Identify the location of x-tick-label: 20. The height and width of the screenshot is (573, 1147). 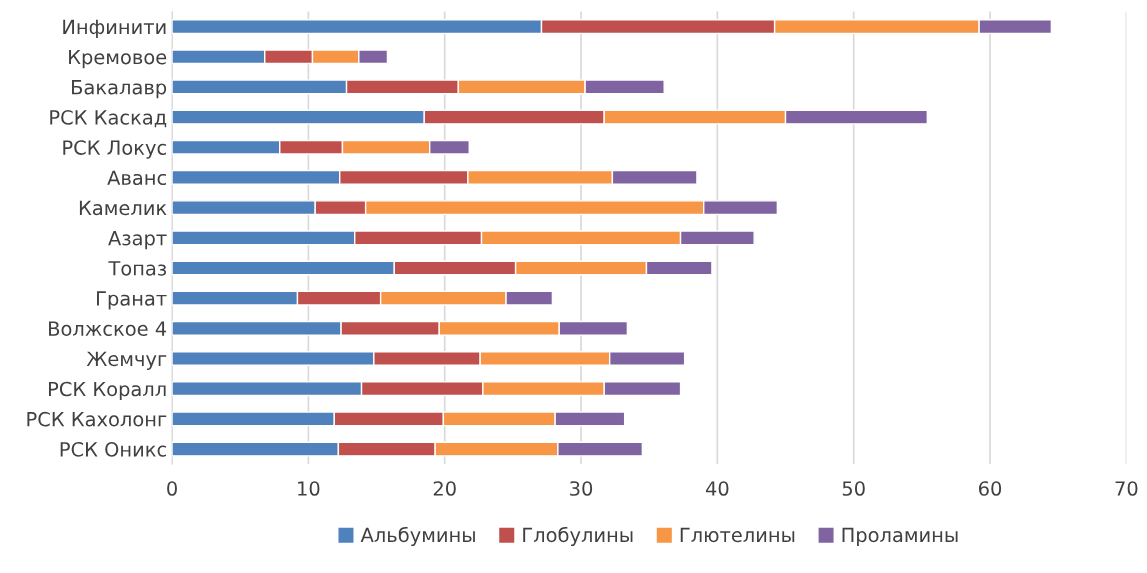
(444, 488).